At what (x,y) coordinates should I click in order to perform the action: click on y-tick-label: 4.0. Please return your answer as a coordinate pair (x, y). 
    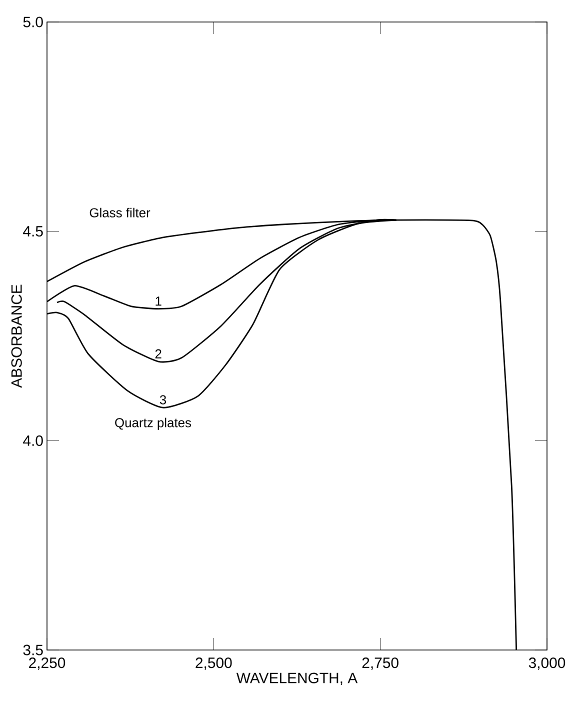
    Looking at the image, I should click on (33, 440).